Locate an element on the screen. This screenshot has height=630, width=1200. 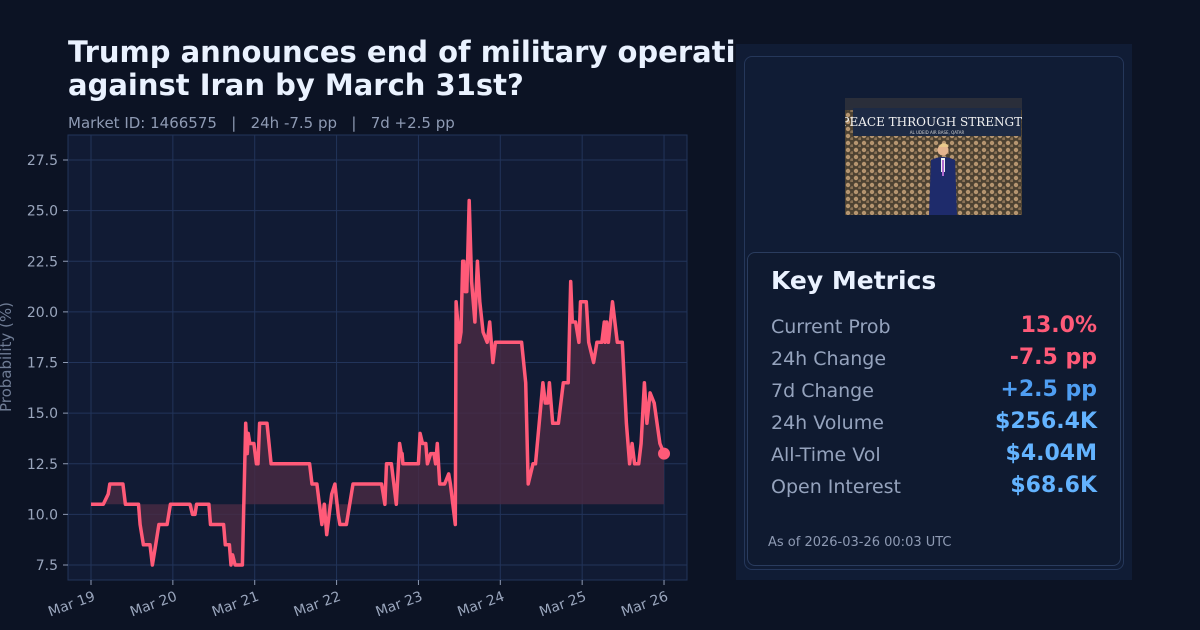
x-tick-label: Mar 25 is located at coordinates (562, 605).